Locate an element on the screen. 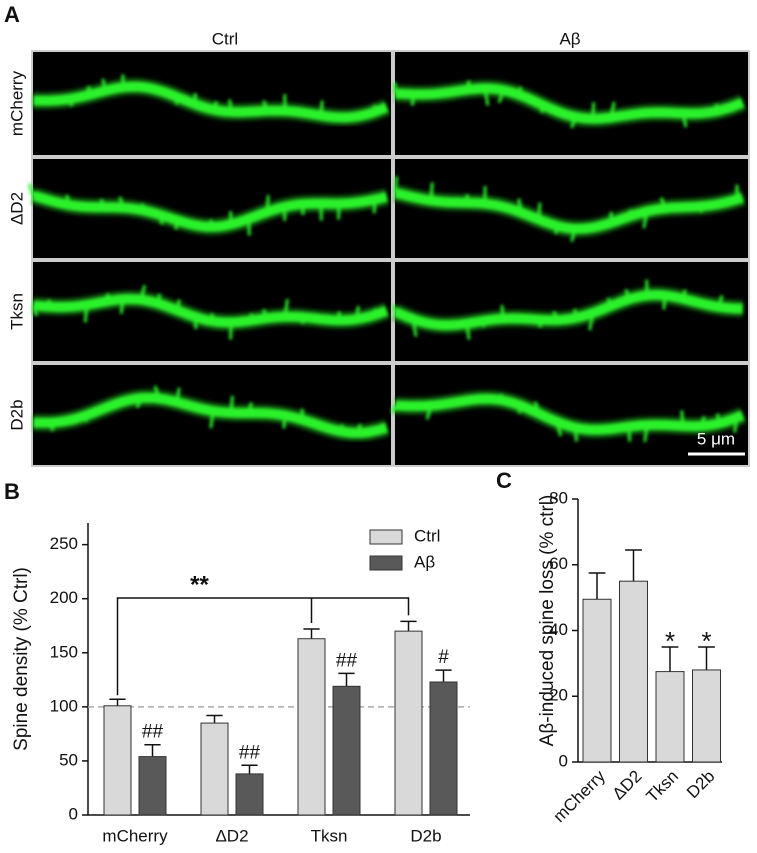  significance-bracket-label: ** is located at coordinates (199, 584).